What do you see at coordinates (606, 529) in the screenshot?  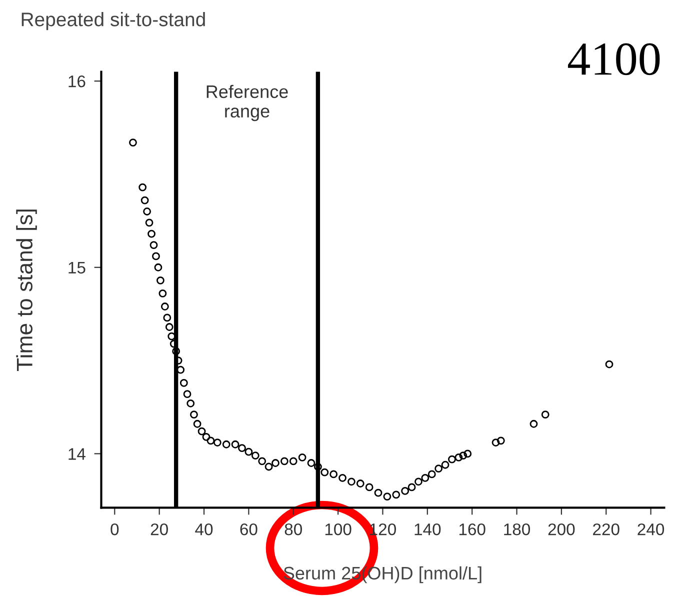 I see `x-tick-label: 220` at bounding box center [606, 529].